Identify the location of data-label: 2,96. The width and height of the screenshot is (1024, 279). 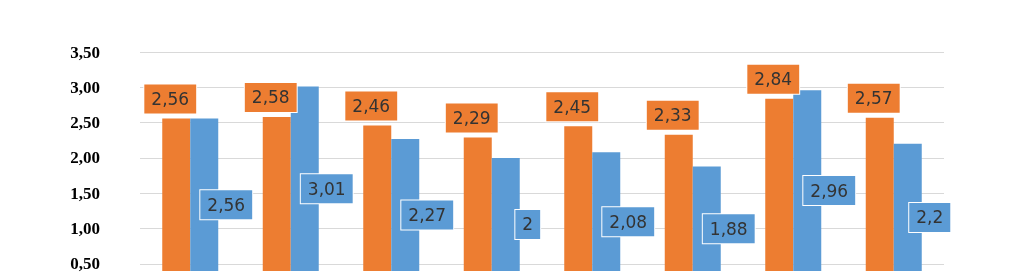
(829, 190).